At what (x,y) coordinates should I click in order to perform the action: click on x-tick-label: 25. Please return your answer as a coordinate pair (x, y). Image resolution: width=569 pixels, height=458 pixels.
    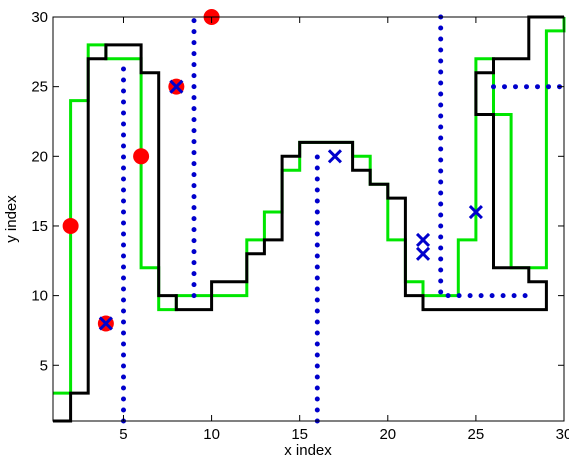
    Looking at the image, I should click on (476, 434).